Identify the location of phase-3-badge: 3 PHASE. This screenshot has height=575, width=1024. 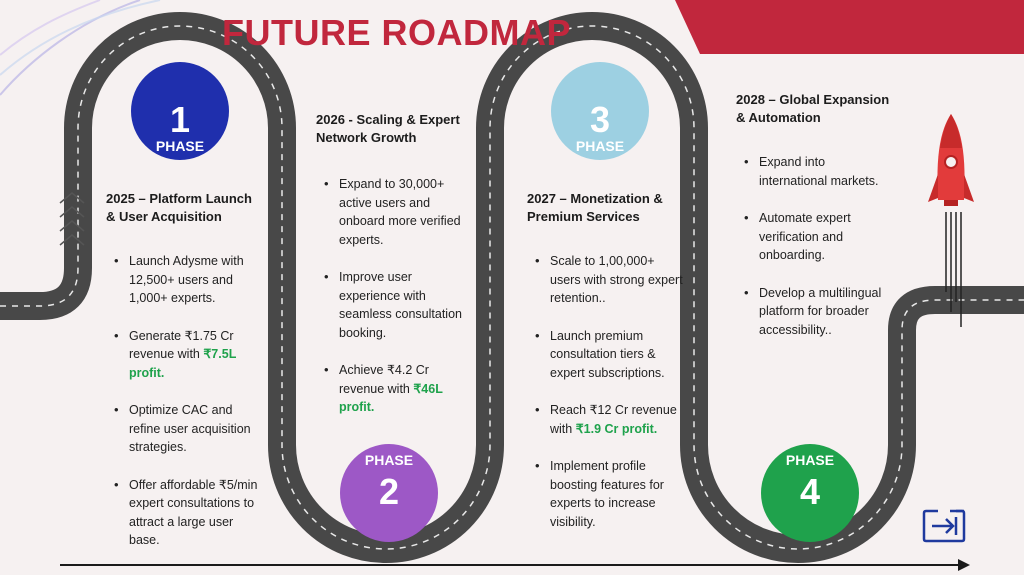
(600, 111).